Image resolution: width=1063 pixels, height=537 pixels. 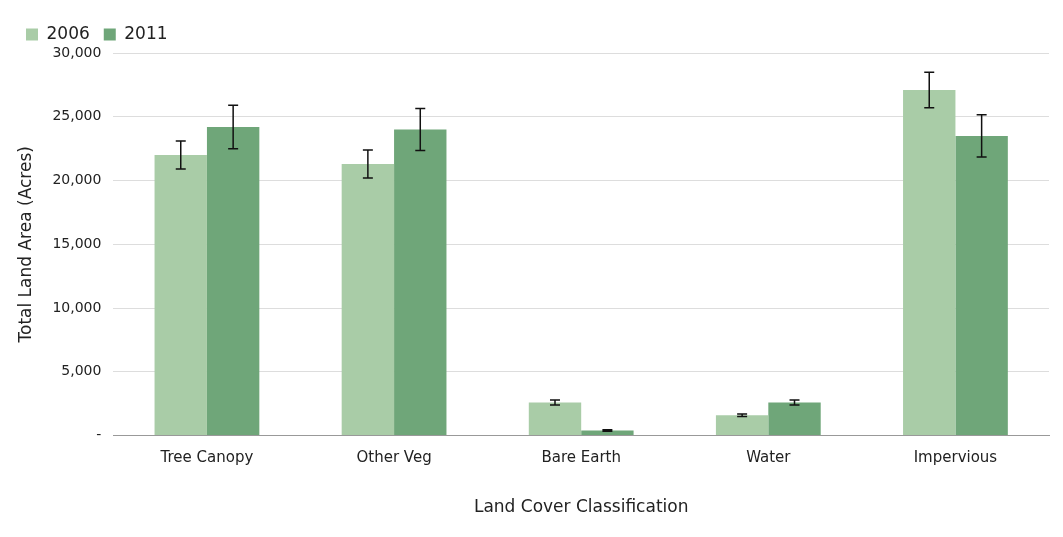 What do you see at coordinates (68, 32) in the screenshot?
I see `legend-label: 2006` at bounding box center [68, 32].